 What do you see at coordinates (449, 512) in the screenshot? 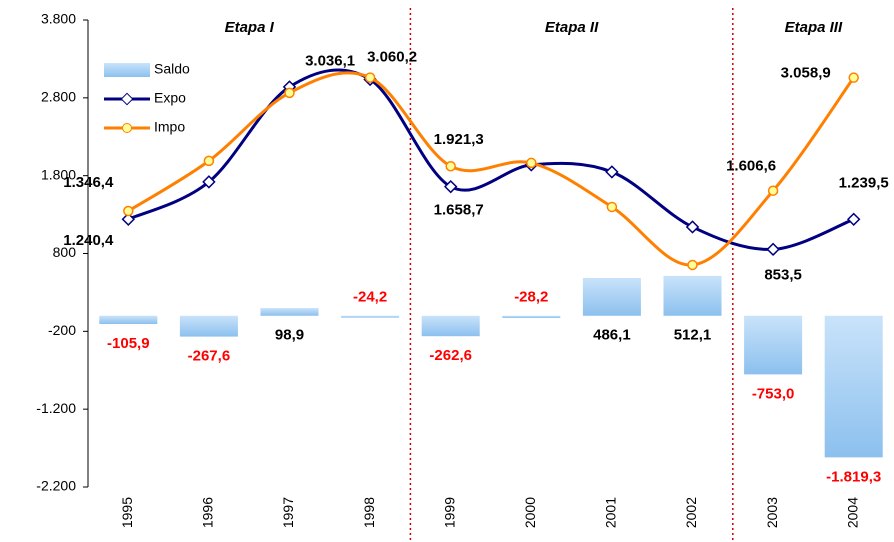
I see `x-tick-label: 1999` at bounding box center [449, 512].